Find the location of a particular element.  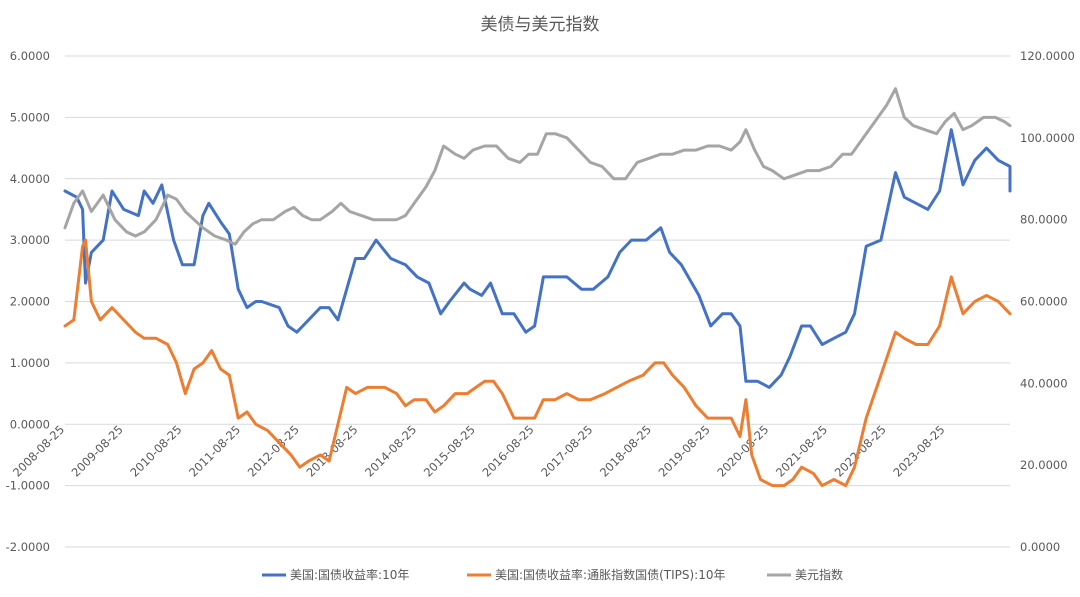

y-right-tick-label: 80.0000 is located at coordinates (1044, 220).